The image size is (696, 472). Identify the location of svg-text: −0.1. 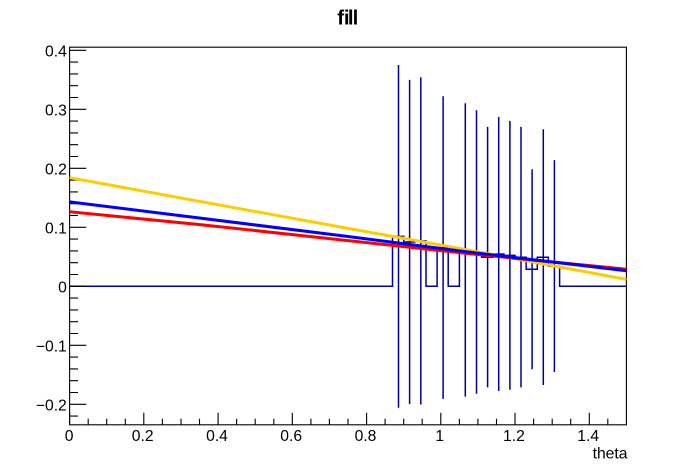
(51, 346).